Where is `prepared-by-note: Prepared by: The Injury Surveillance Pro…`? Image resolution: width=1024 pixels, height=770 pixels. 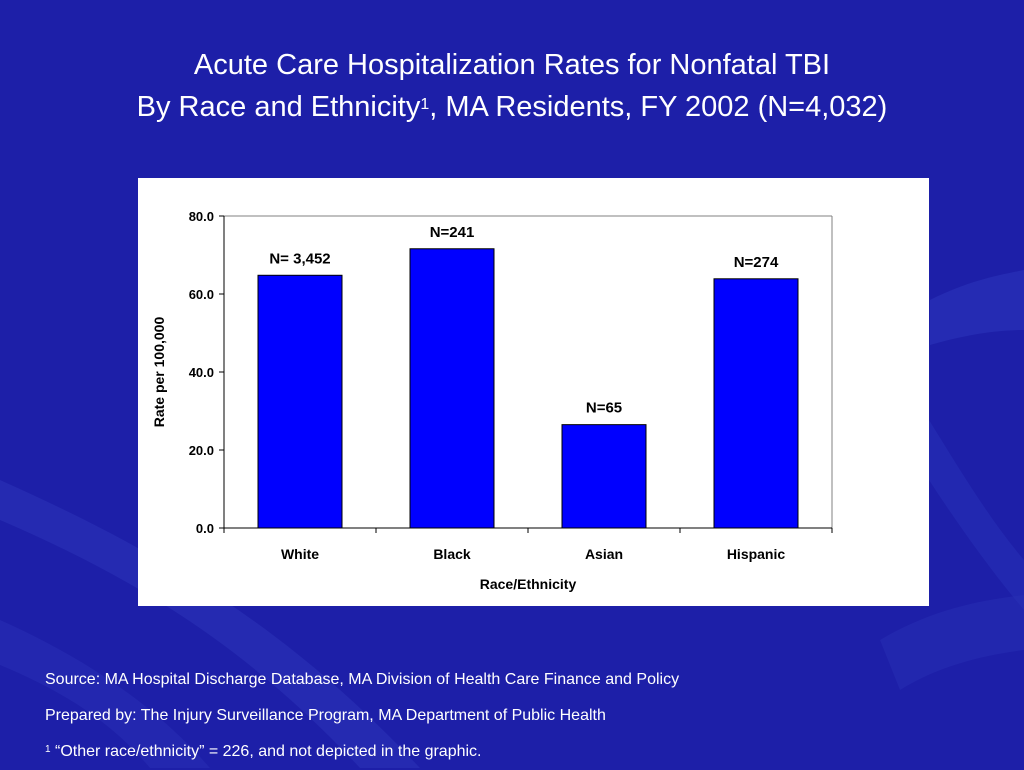
prepared-by-note: Prepared by: The Injury Surveillance Pro… is located at coordinates (325, 715).